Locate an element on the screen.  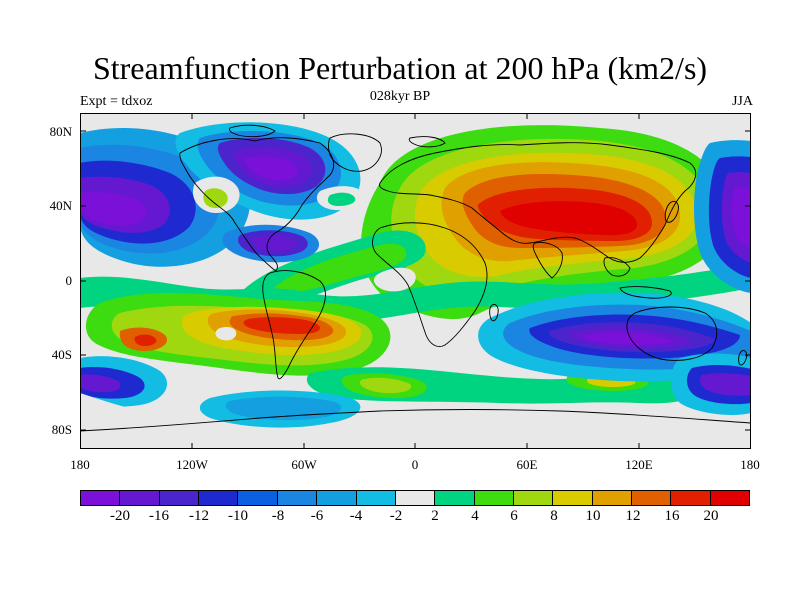
colorbar-label: -16 is located at coordinates (159, 516).